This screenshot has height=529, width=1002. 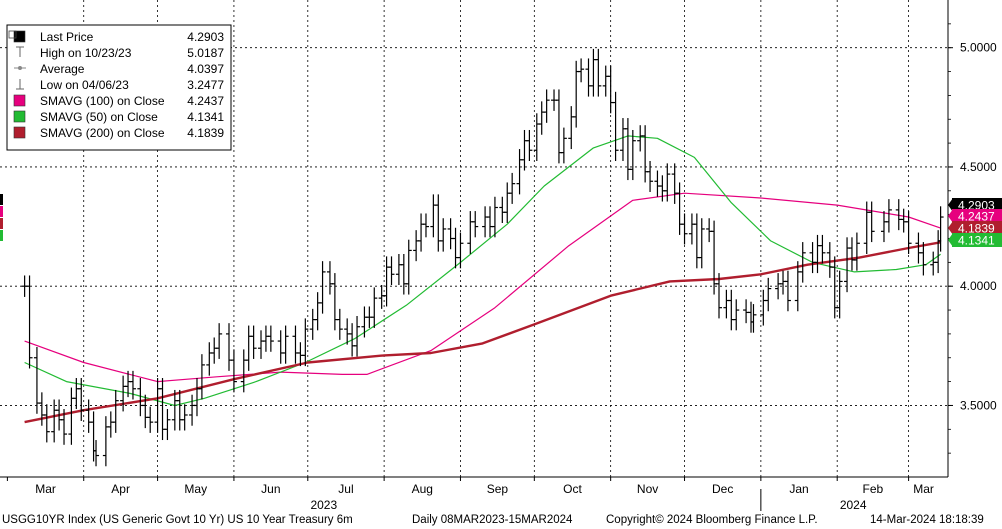 I want to click on x-year-label: 2023, so click(x=323, y=505).